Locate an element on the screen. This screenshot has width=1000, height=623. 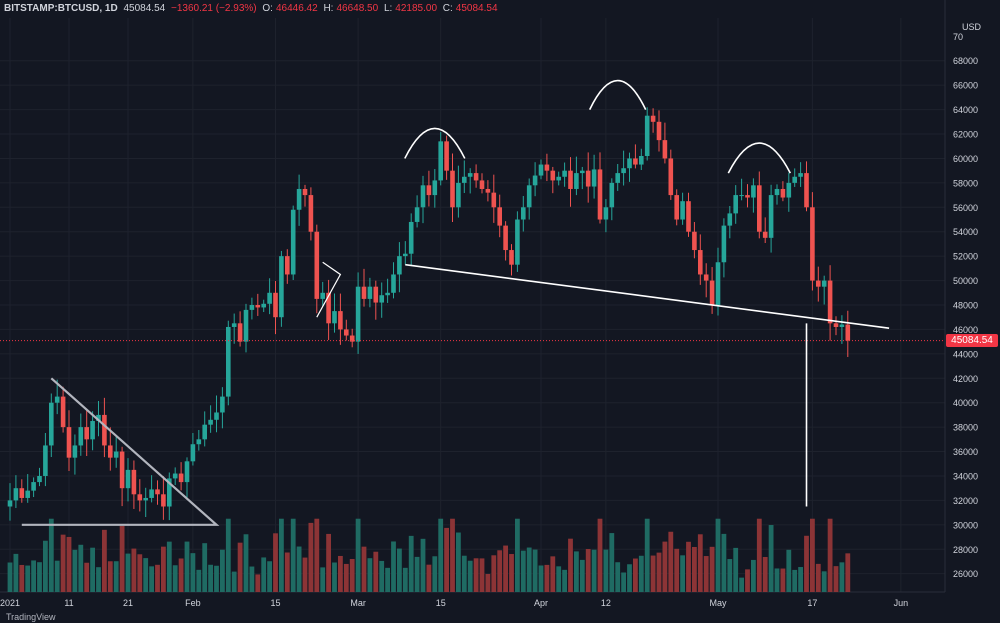
y-tick-label: 52000 is located at coordinates (965, 257).